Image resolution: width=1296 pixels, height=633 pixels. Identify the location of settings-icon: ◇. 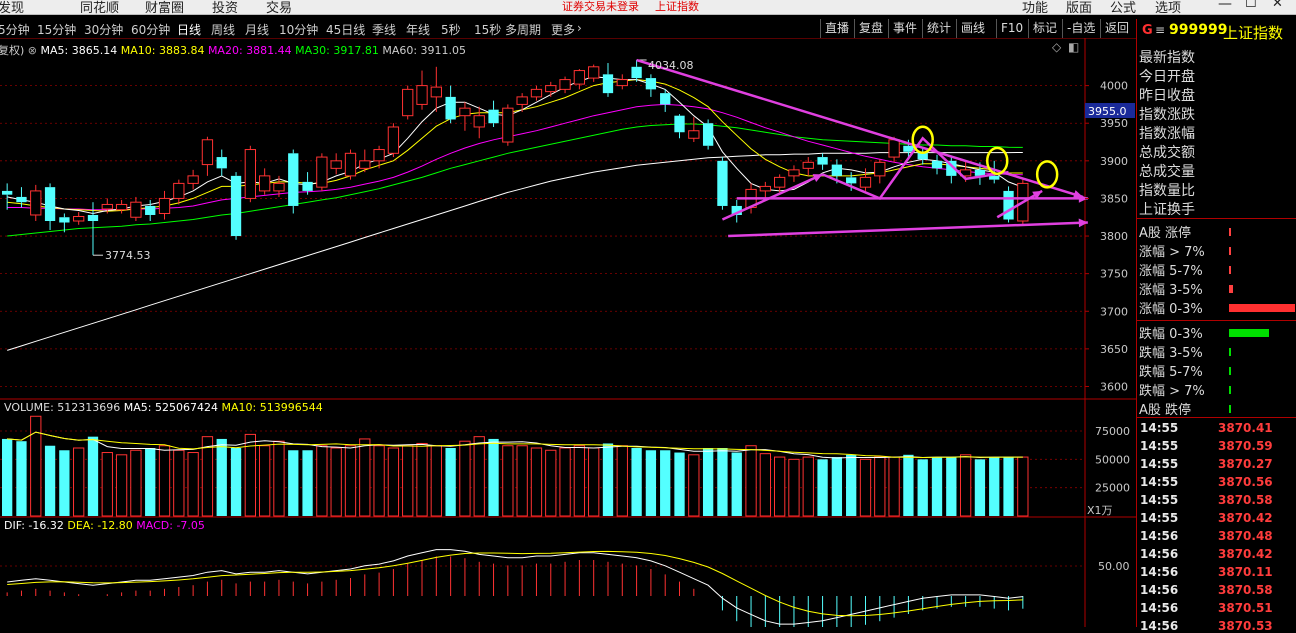
(1057, 47).